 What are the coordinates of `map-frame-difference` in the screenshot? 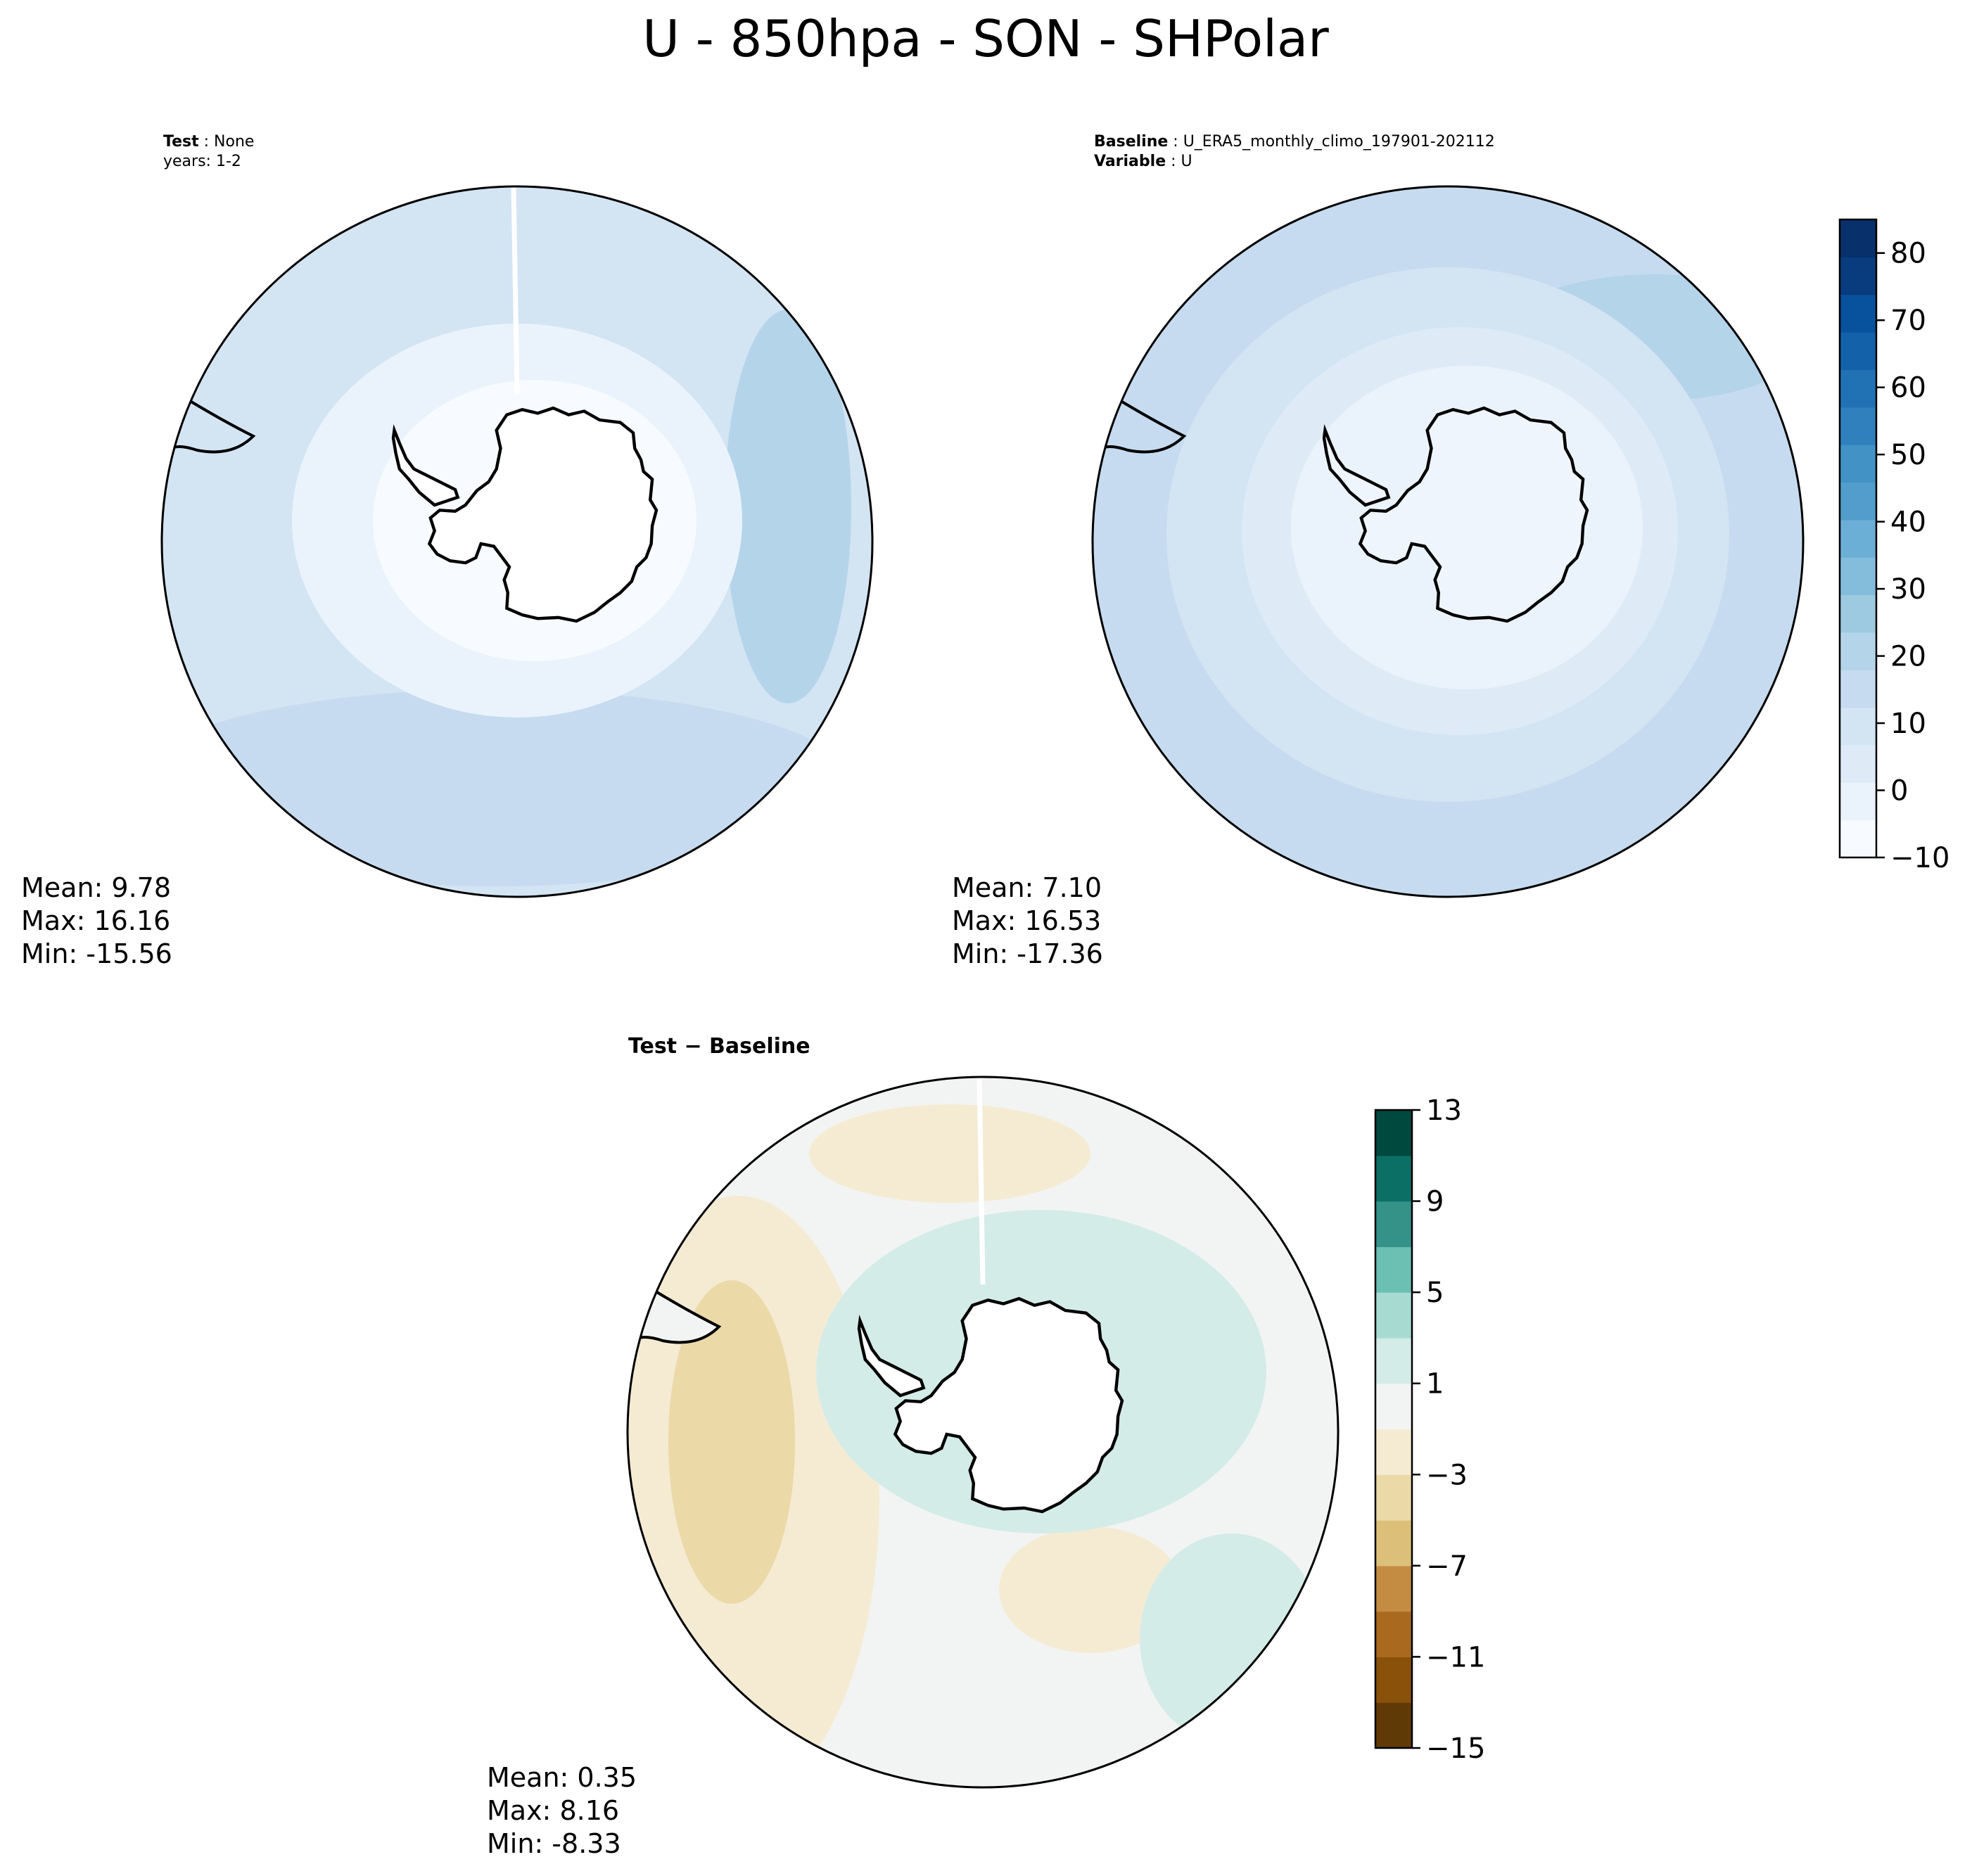 It's located at (983, 1432).